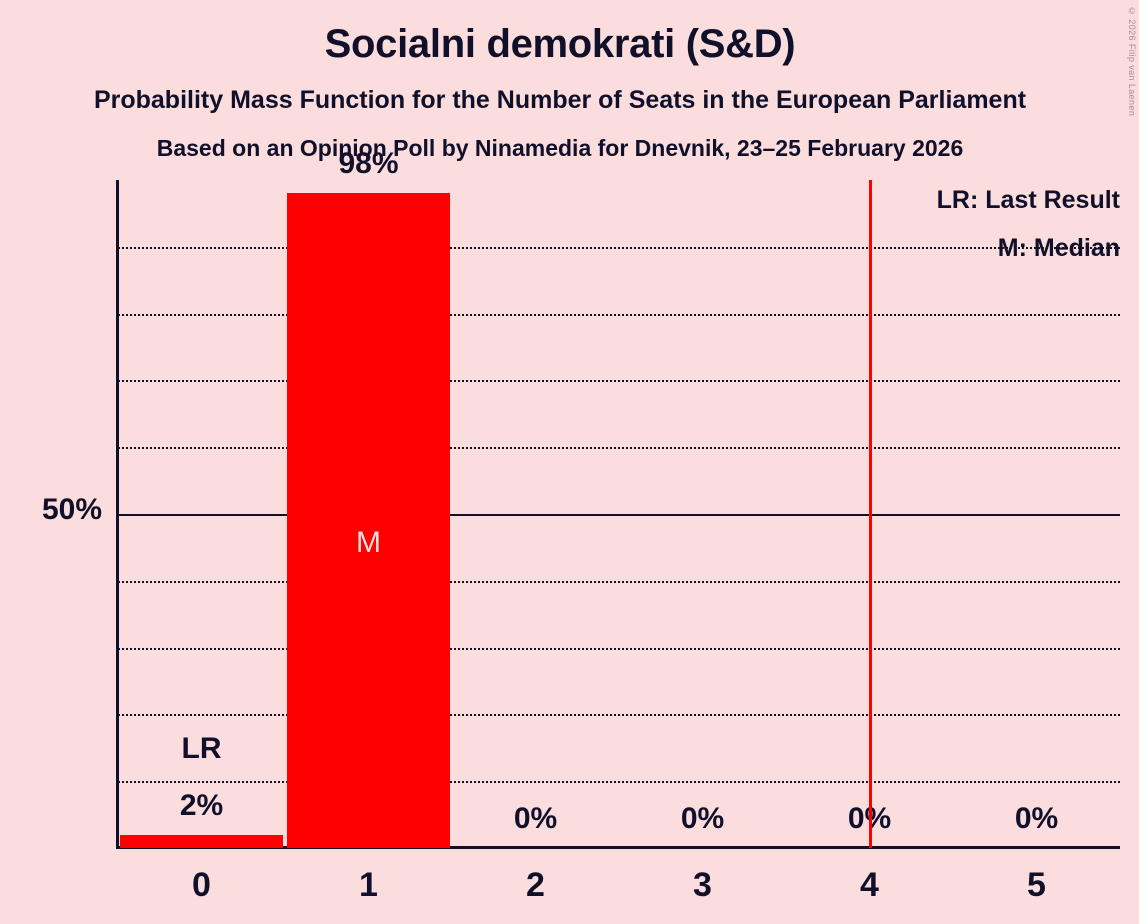 The image size is (1139, 924). I want to click on bar-value-label: 98%, so click(368, 164).